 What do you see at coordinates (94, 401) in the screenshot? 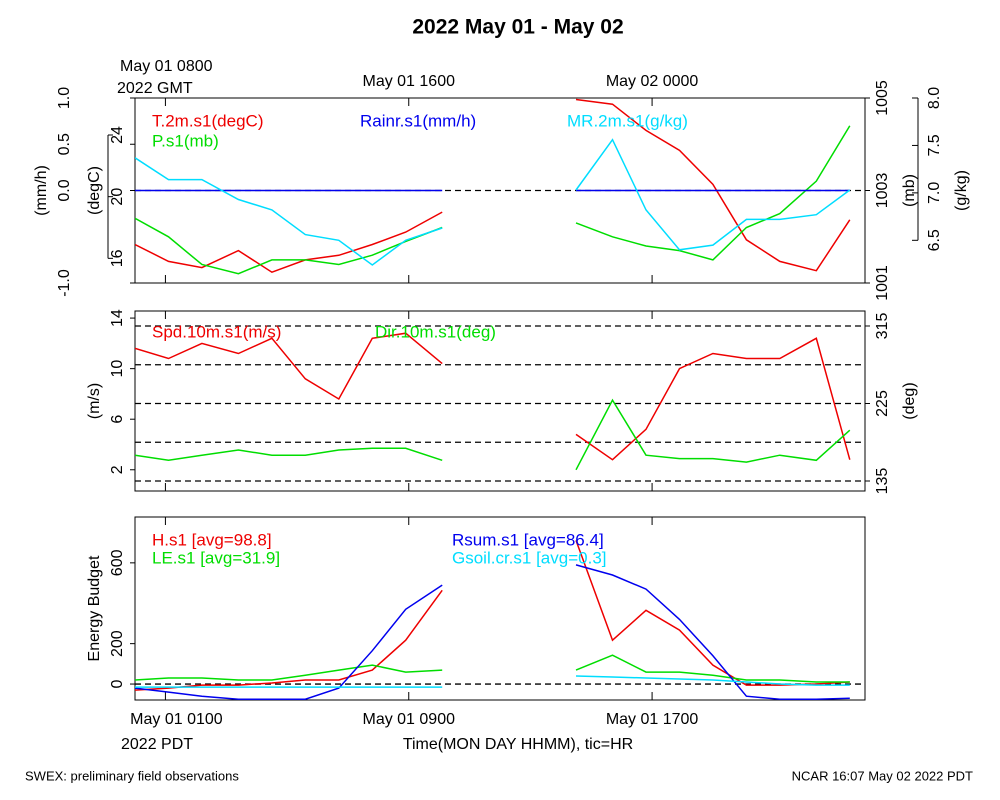
I see `y-axis-label: (m/s)` at bounding box center [94, 401].